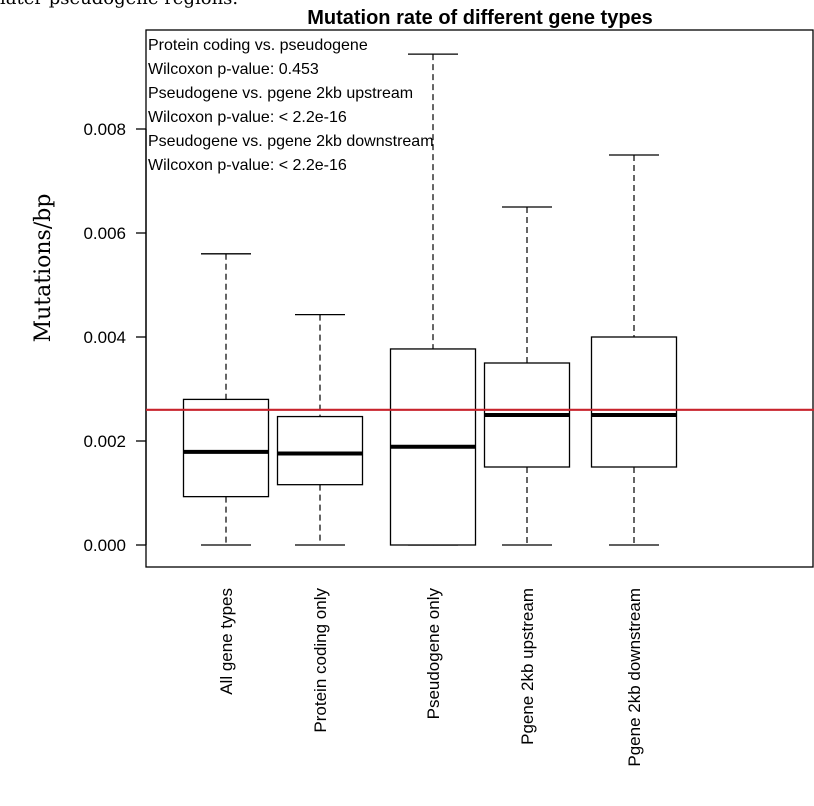  What do you see at coordinates (433, 654) in the screenshot?
I see `x-tick-label: Pseudogene only` at bounding box center [433, 654].